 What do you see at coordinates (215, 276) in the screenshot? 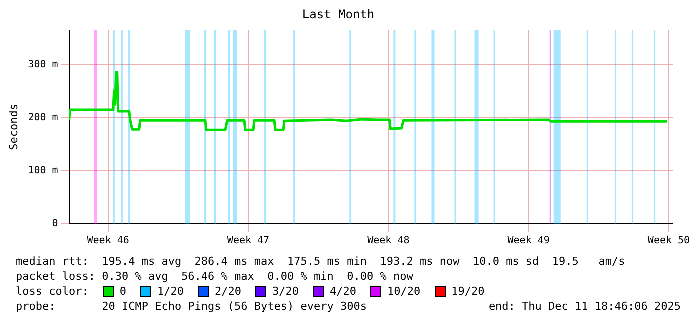
I see `text: packet loss: 0.30 % avg 56.46 % max 0.00 % min 0.00 % now` at bounding box center [215, 276].